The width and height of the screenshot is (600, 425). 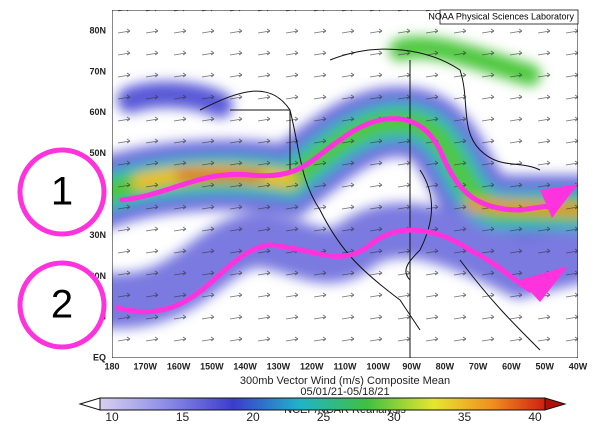 What do you see at coordinates (97, 276) in the screenshot?
I see `lat-label: 20N` at bounding box center [97, 276].